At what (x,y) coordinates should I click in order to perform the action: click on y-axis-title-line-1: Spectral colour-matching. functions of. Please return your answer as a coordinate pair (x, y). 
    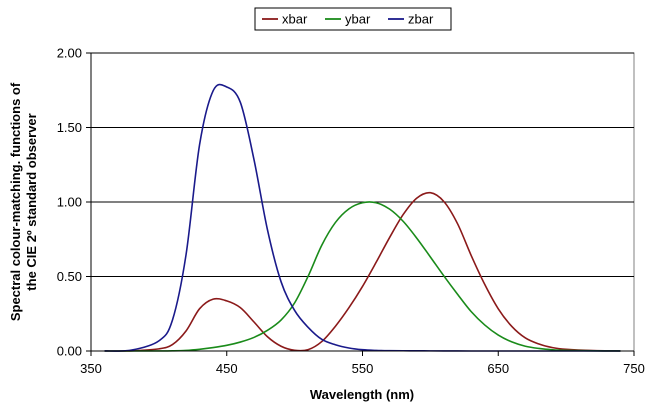
    Looking at the image, I should click on (15, 201).